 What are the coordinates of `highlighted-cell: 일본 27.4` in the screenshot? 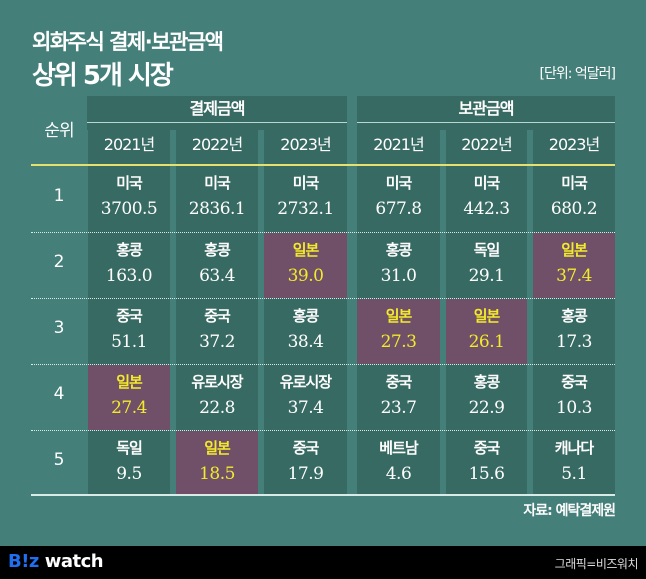 It's located at (129, 397).